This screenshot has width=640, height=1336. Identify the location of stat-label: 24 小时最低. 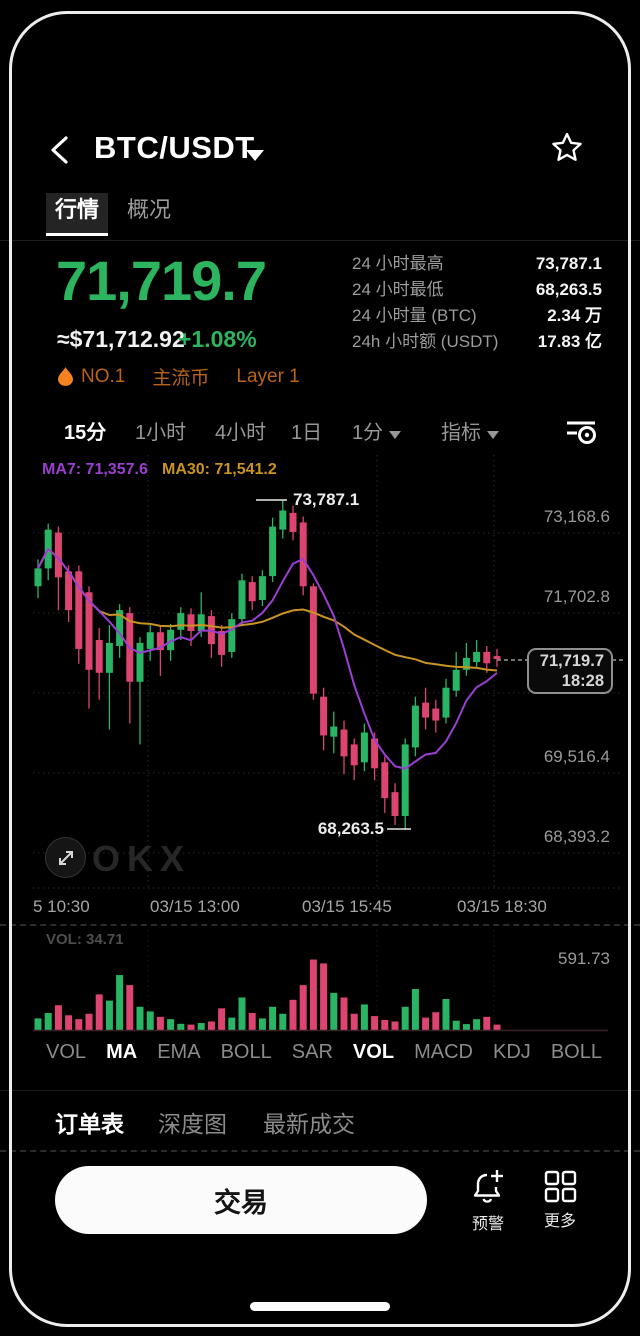
(398, 289).